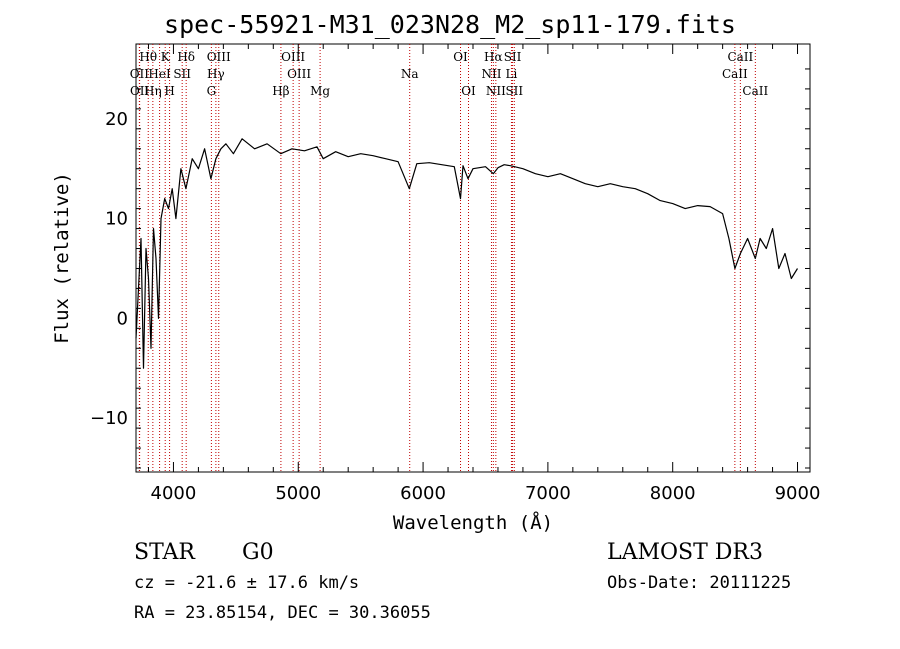 Image resolution: width=900 pixels, height=649 pixels. What do you see at coordinates (673, 493) in the screenshot?
I see `x-tick-label: 8000` at bounding box center [673, 493].